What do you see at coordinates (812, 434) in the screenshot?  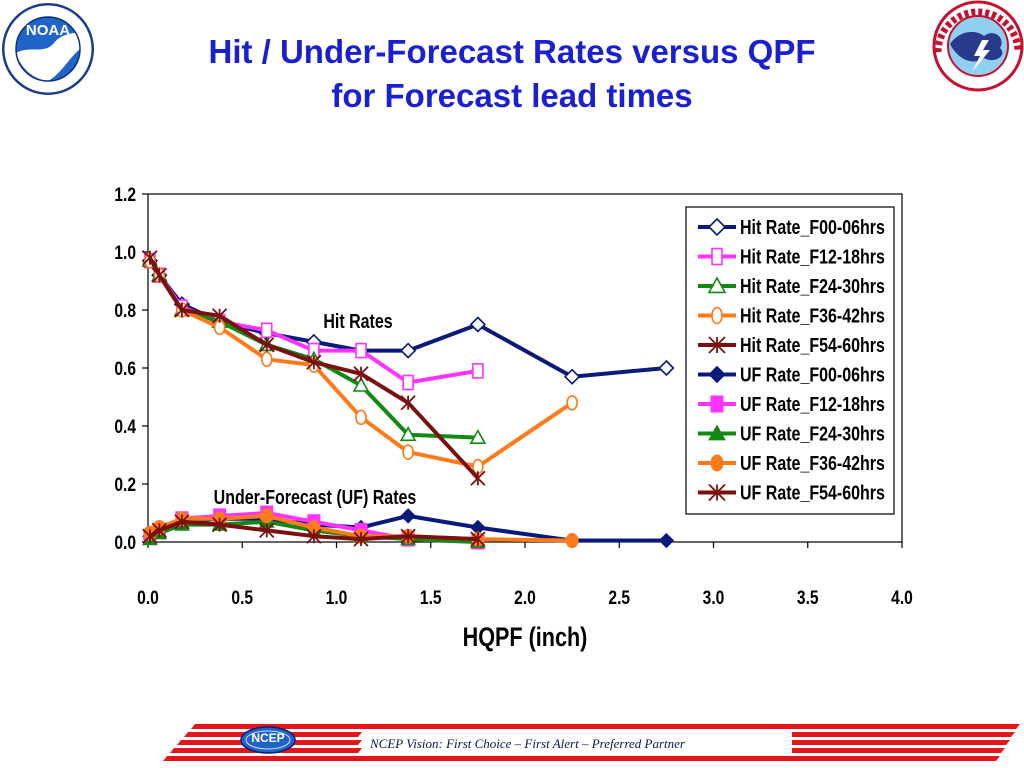 I see `legend-label: UF Rate_F24-30hrs` at bounding box center [812, 434].